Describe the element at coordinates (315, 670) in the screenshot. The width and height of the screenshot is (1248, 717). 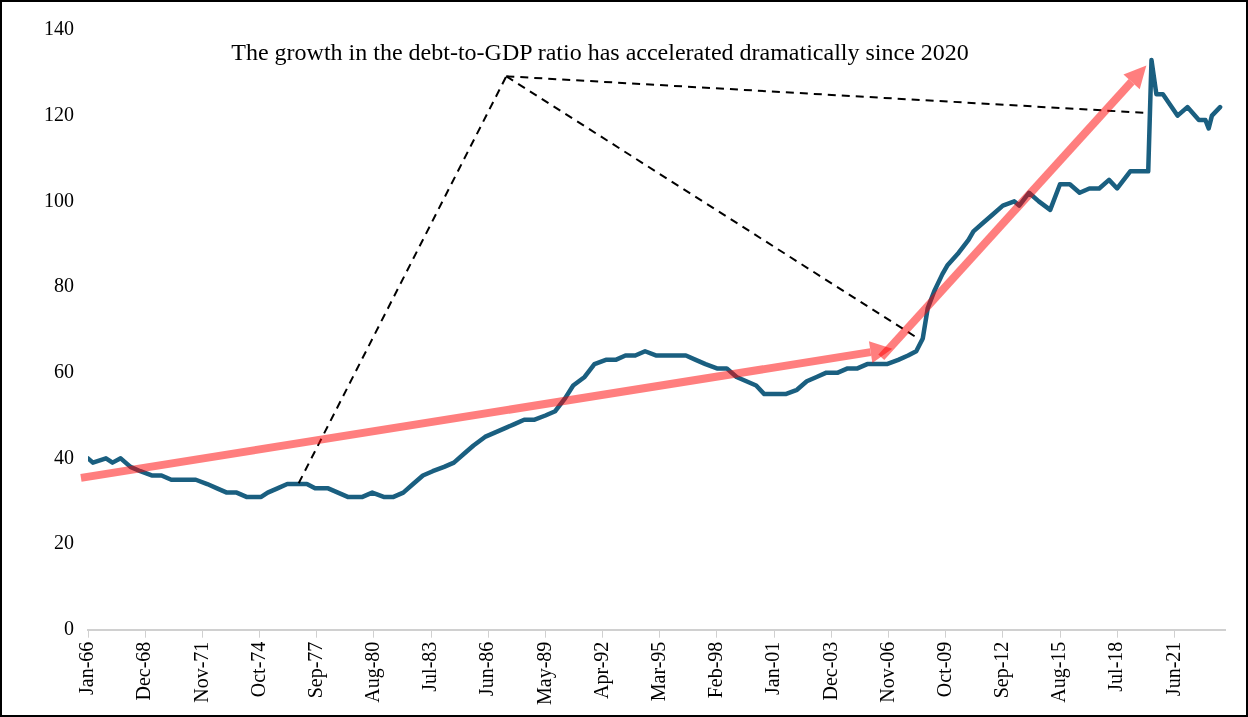
I see `x-tick-label: Sep-77` at that location.